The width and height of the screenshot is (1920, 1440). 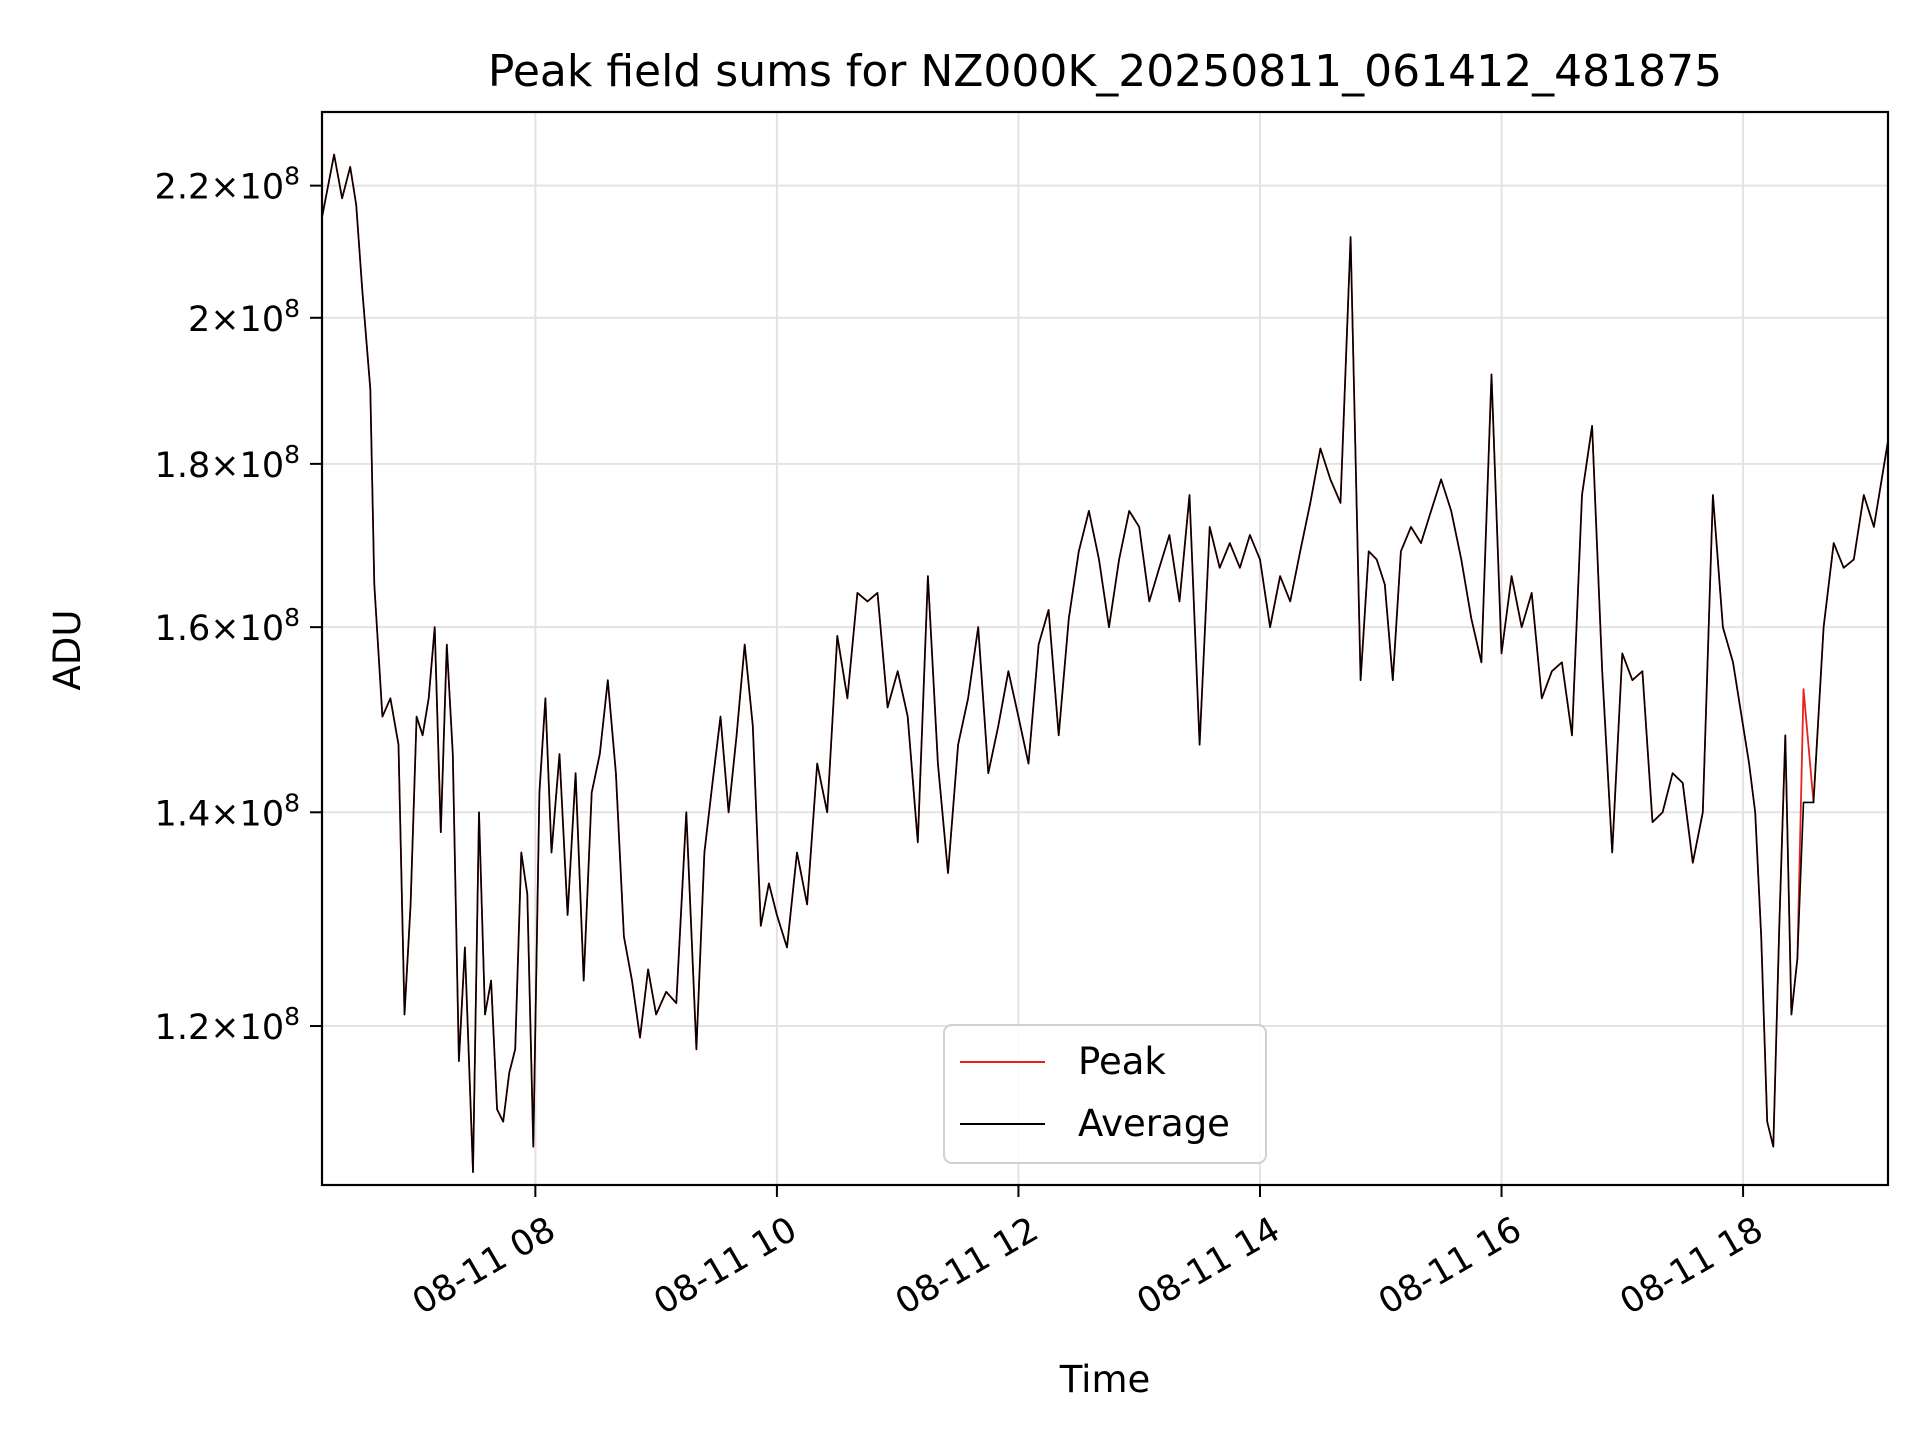 What do you see at coordinates (227, 1025) in the screenshot?
I see `y-tick-label: 1.2×10⁸` at bounding box center [227, 1025].